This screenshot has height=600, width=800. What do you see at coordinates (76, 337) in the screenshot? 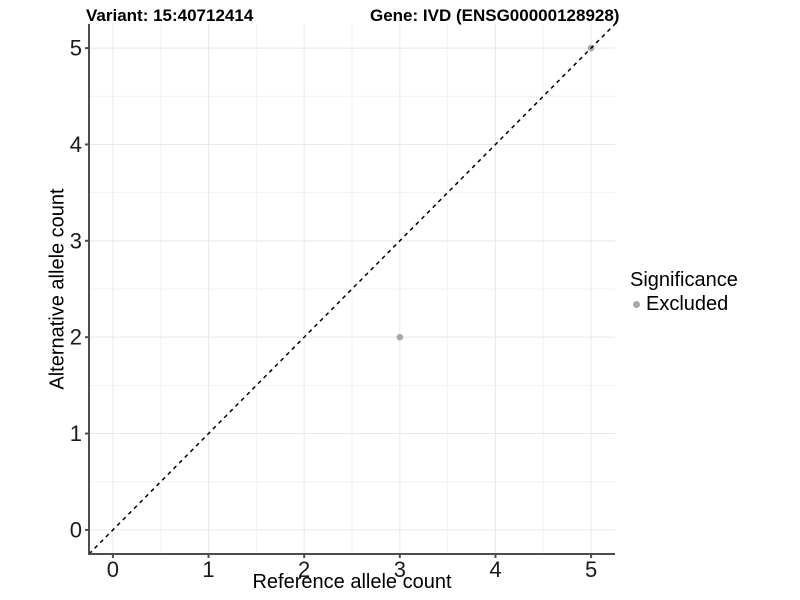
I see `y-tick-label: 2` at bounding box center [76, 337].